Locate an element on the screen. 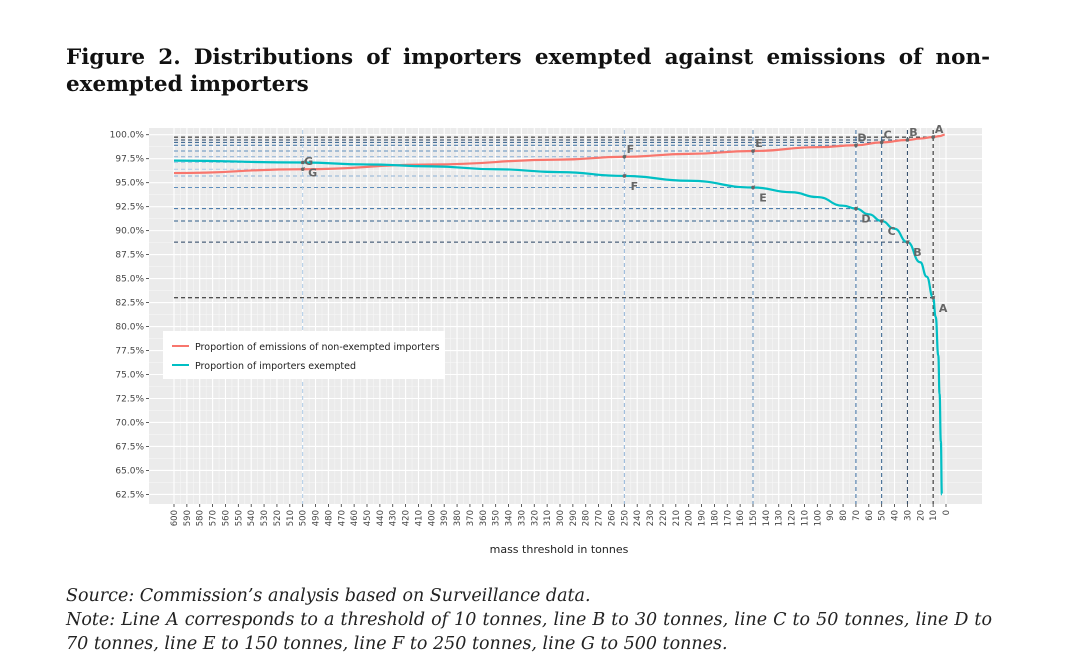 The height and width of the screenshot is (671, 1080). x-tick-label: 570 is located at coordinates (214, 518).